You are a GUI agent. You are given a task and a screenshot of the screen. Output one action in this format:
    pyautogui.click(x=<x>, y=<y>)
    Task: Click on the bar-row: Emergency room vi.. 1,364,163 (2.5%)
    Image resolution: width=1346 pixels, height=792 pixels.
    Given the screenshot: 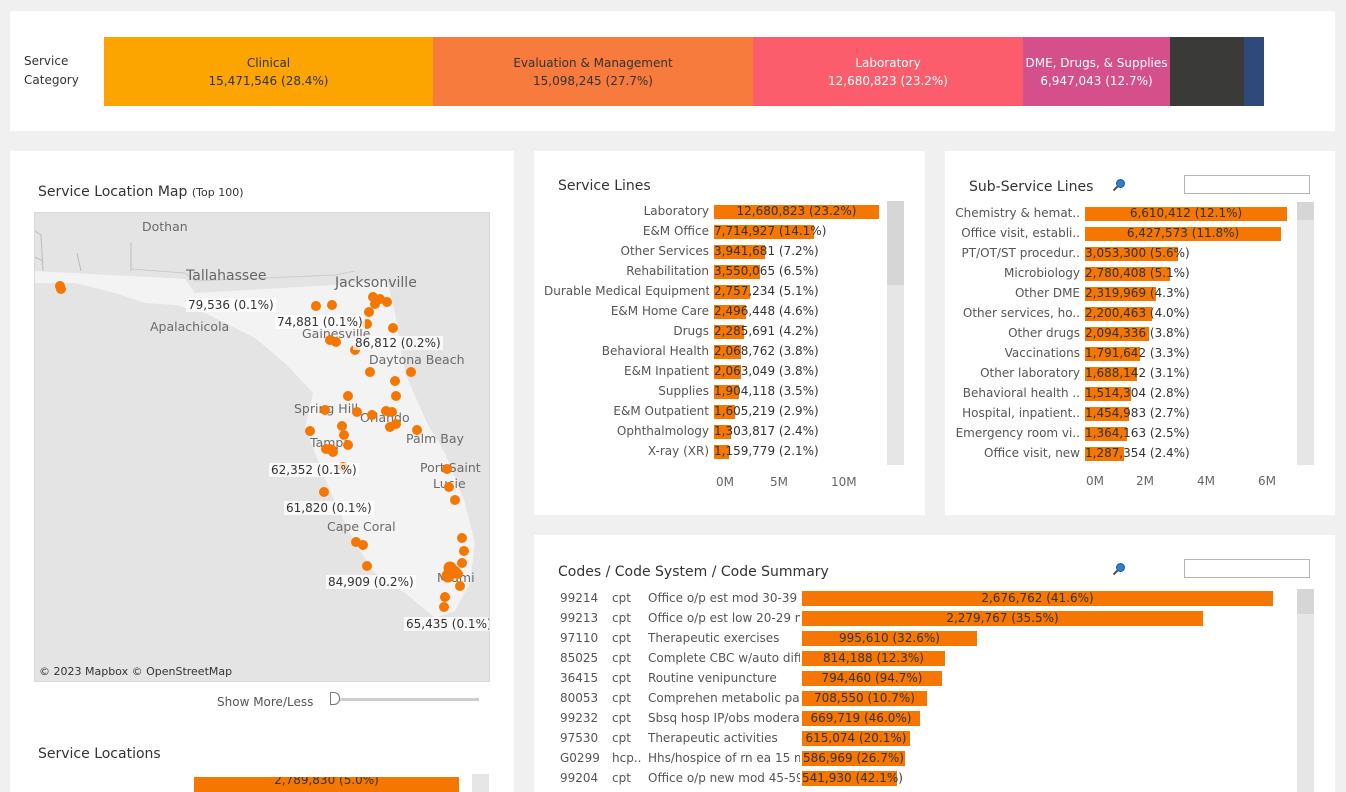 What is the action you would take?
    pyautogui.click(x=1125, y=434)
    